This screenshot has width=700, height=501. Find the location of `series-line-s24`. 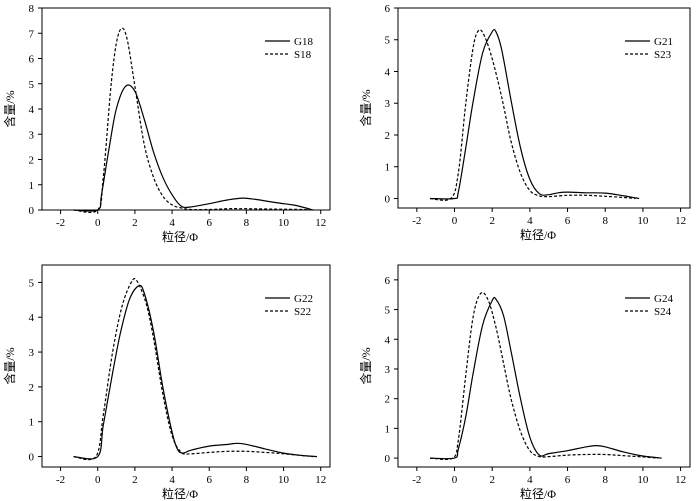

series-line-s24 is located at coordinates (544, 376).